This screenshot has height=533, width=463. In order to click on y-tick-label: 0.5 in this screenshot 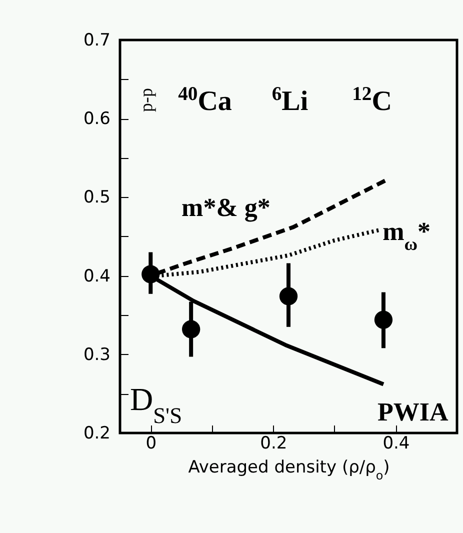, I will do `click(96, 198)`.